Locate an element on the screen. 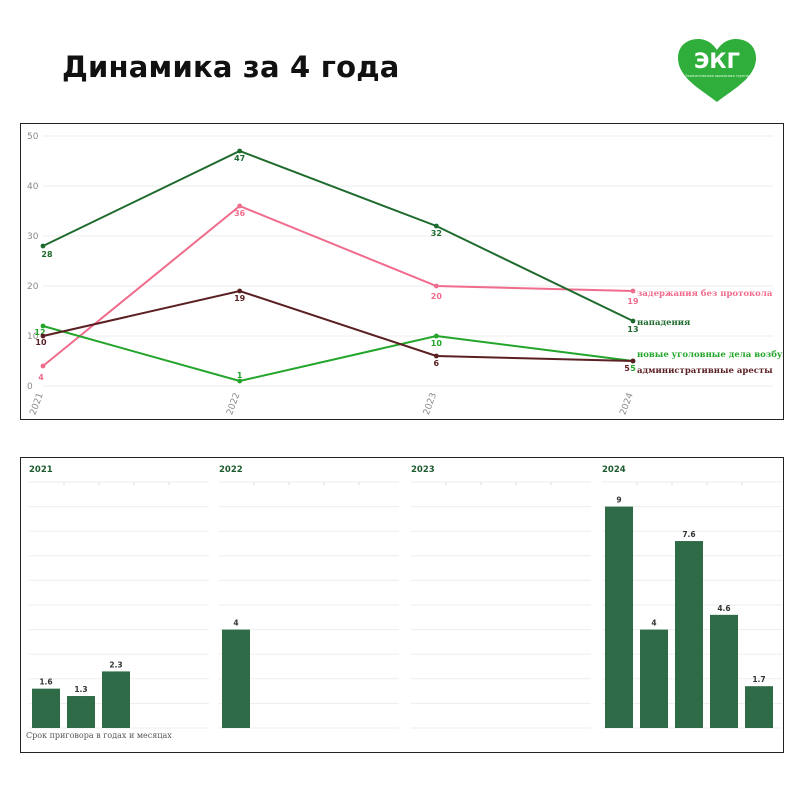 This screenshot has height=800, width=800. heart-logo-icon: ЭКГ Экологическая кризисная группа is located at coordinates (717, 70).